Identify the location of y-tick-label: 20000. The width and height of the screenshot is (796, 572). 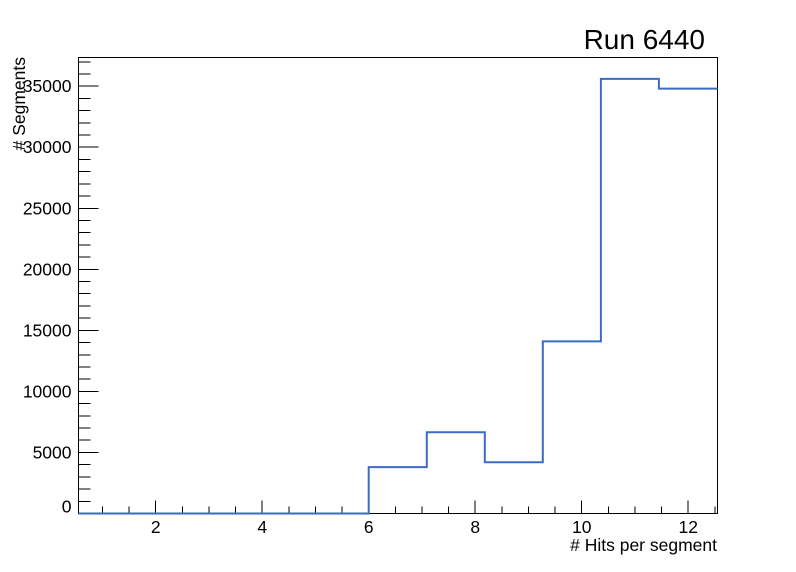
(47, 269).